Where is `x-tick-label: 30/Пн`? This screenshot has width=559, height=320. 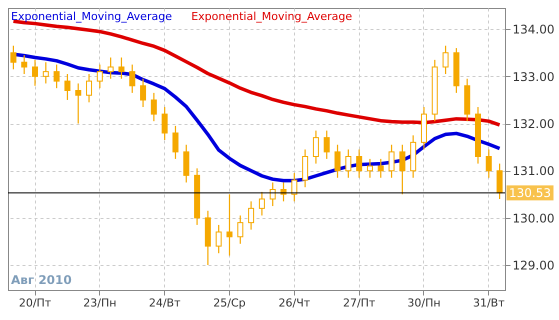
x-tick-label: 30/Пн is located at coordinates (424, 303).